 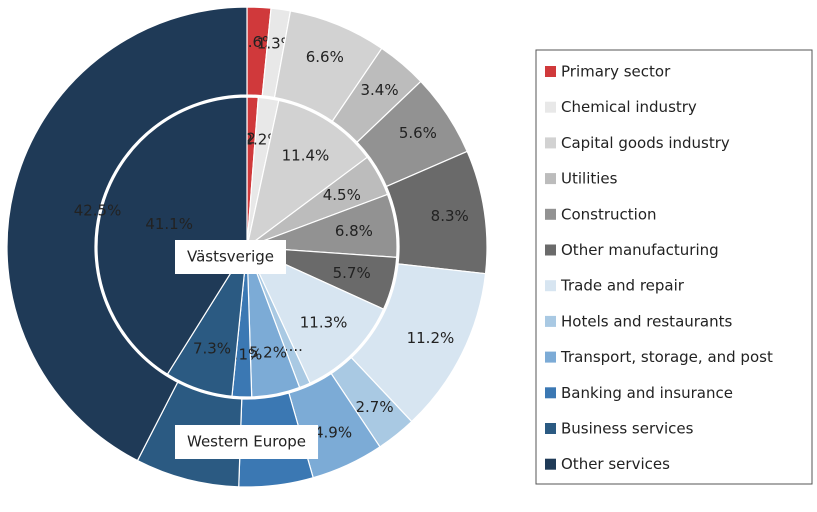 I want to click on data-label: 5.7%, so click(x=352, y=273).